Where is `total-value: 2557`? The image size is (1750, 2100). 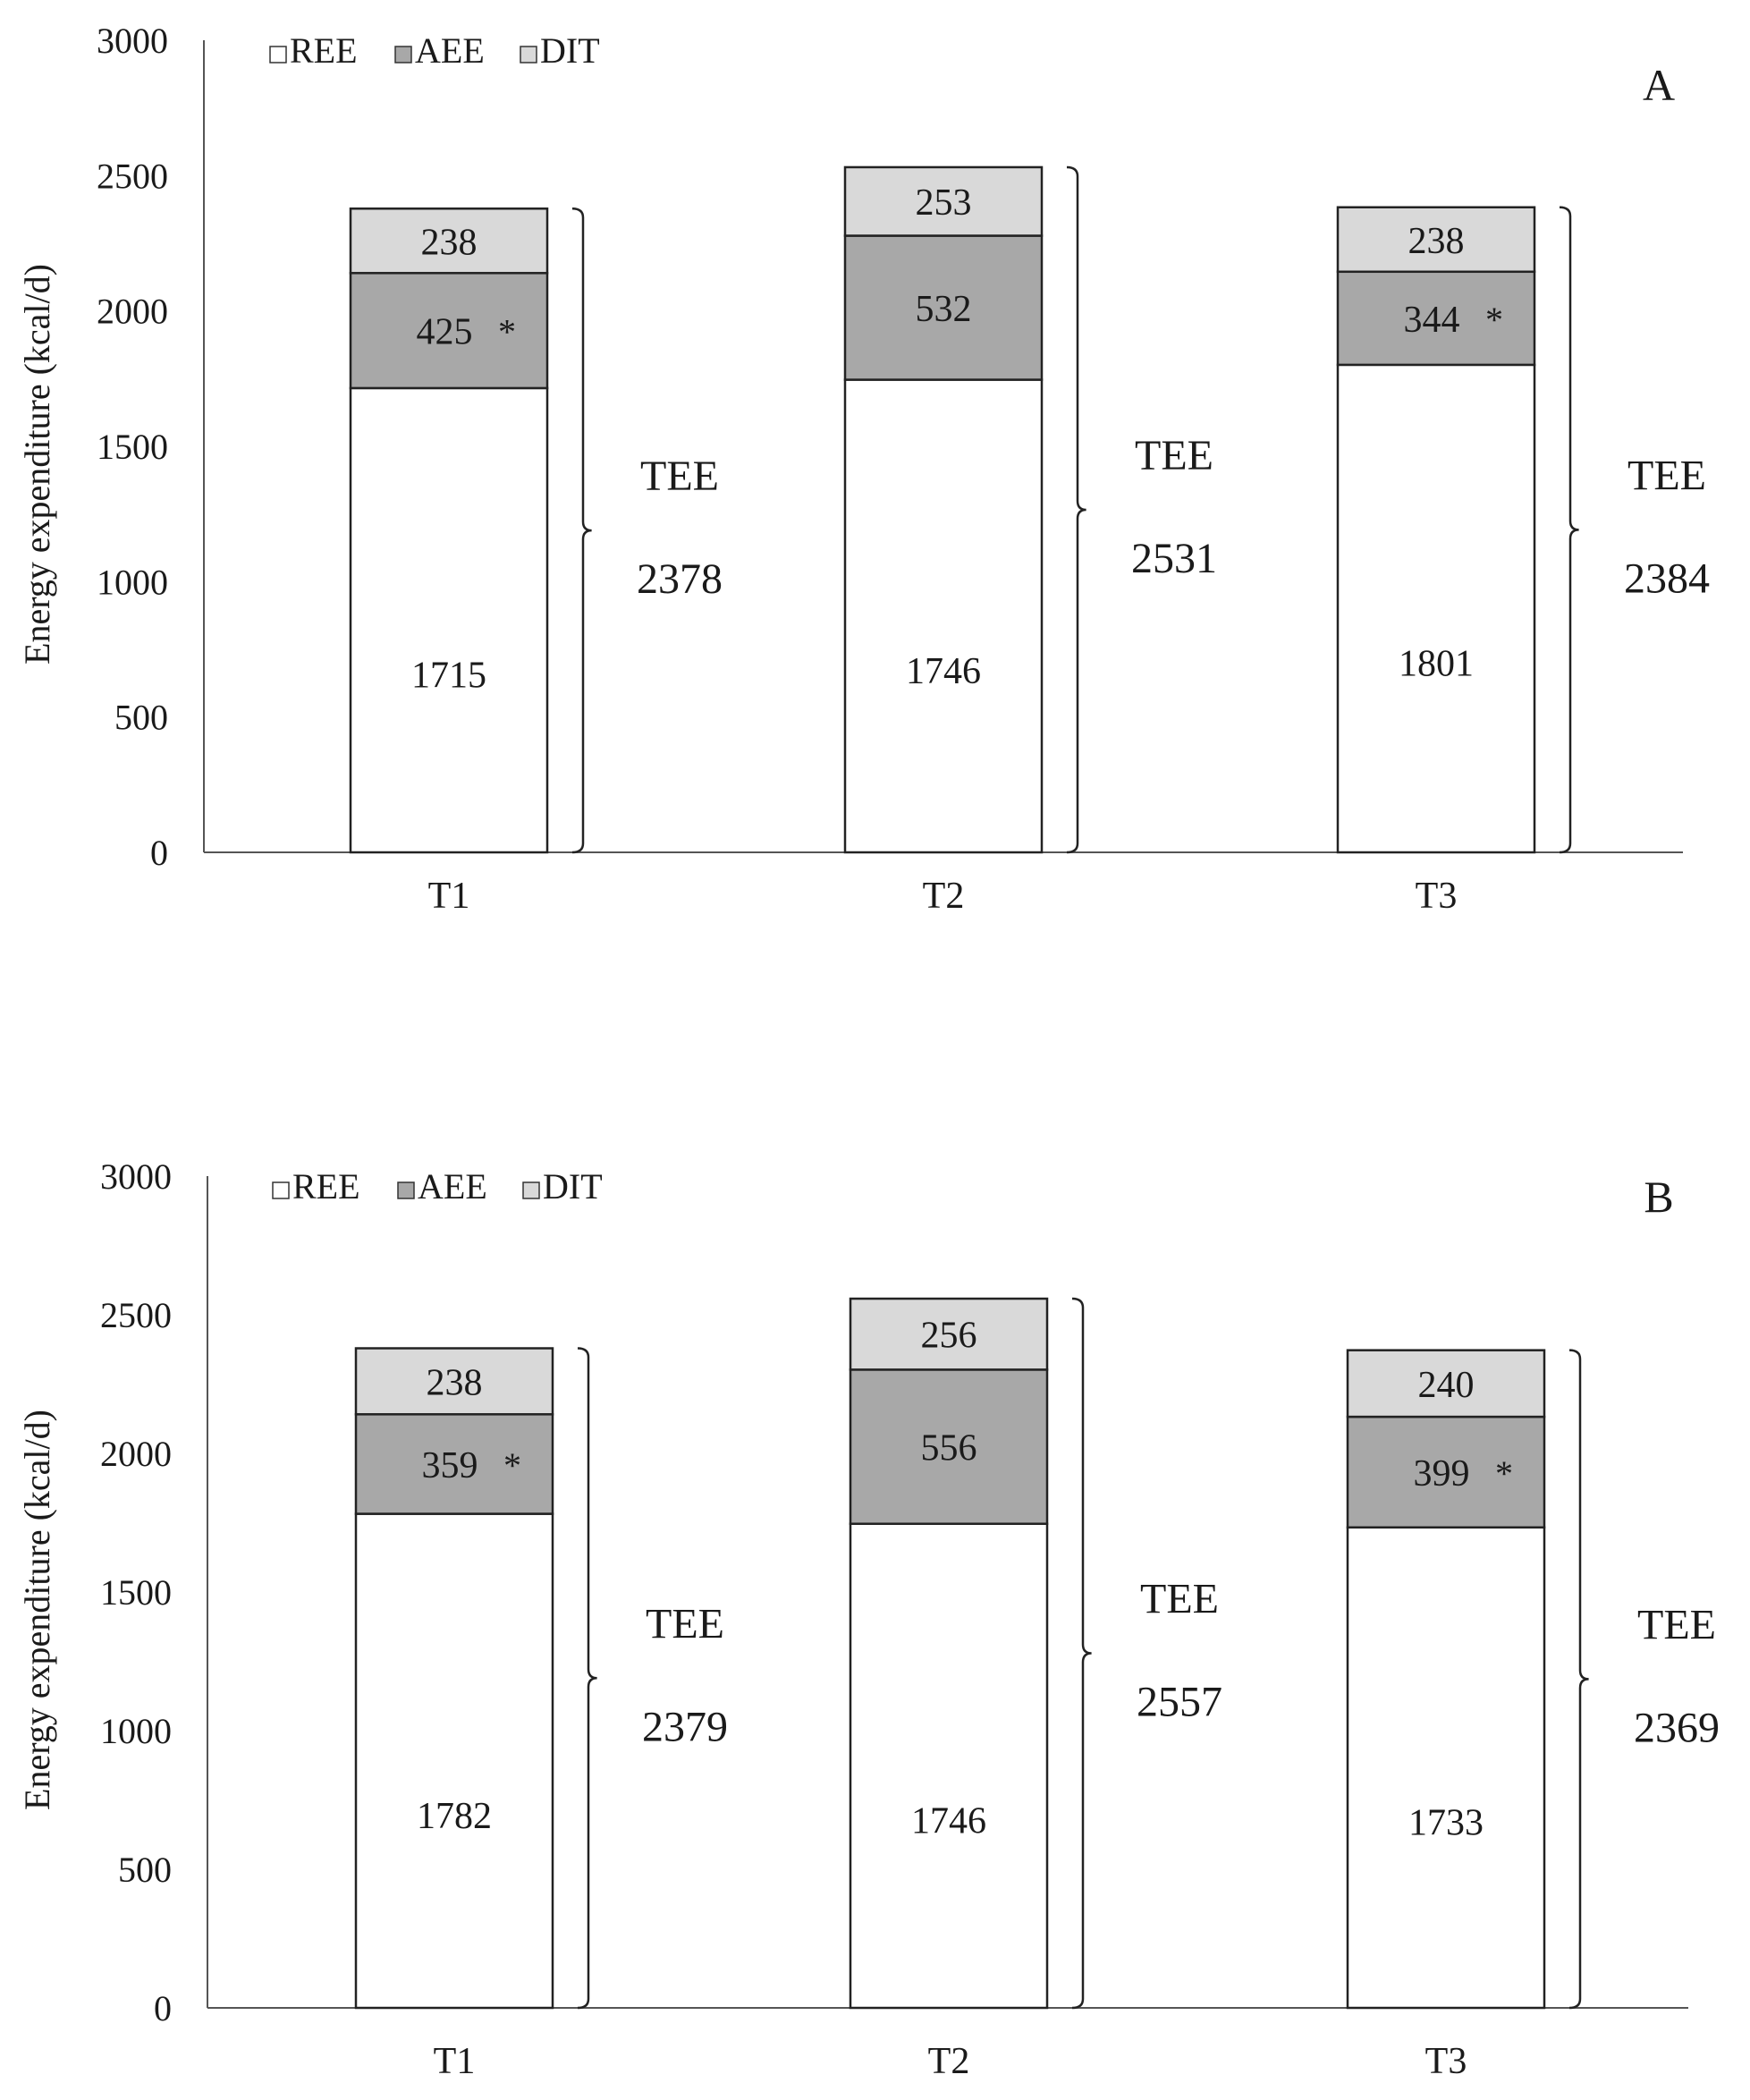
total-value: 2557 is located at coordinates (1179, 1702).